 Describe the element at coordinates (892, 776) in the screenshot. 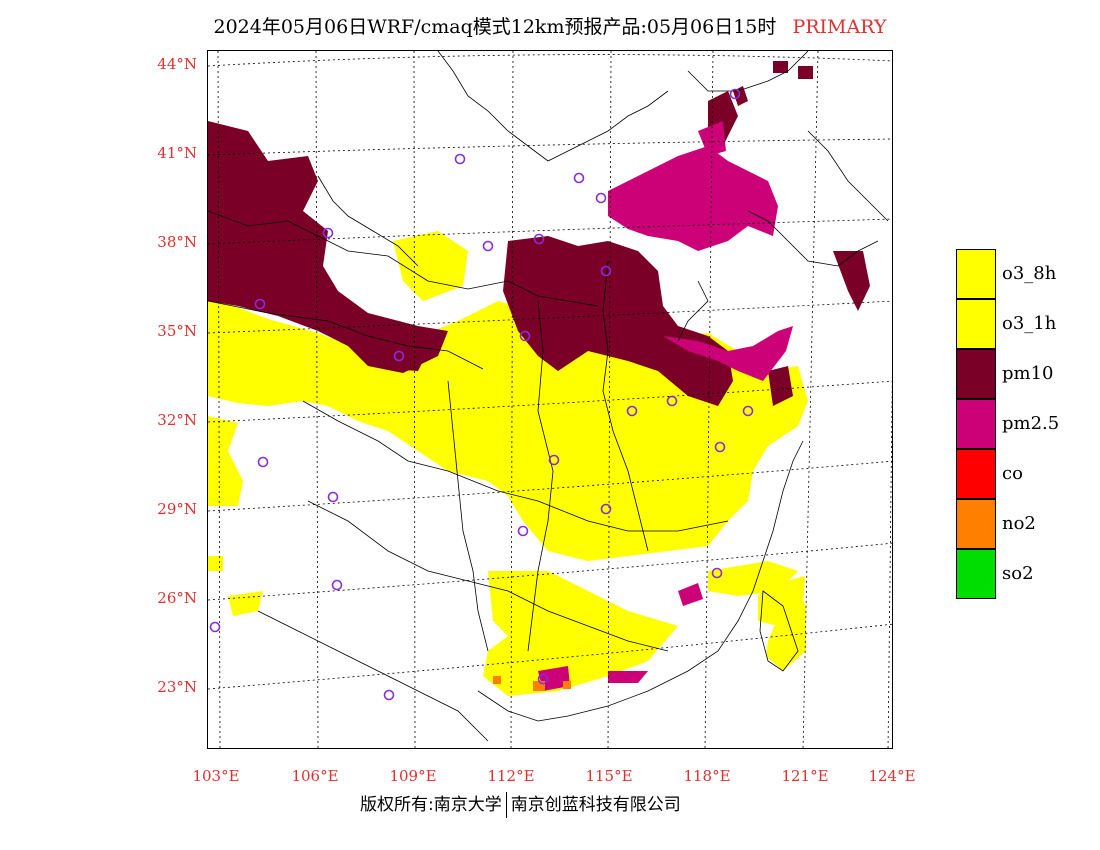

I see `lon-label-124: 124°E` at that location.